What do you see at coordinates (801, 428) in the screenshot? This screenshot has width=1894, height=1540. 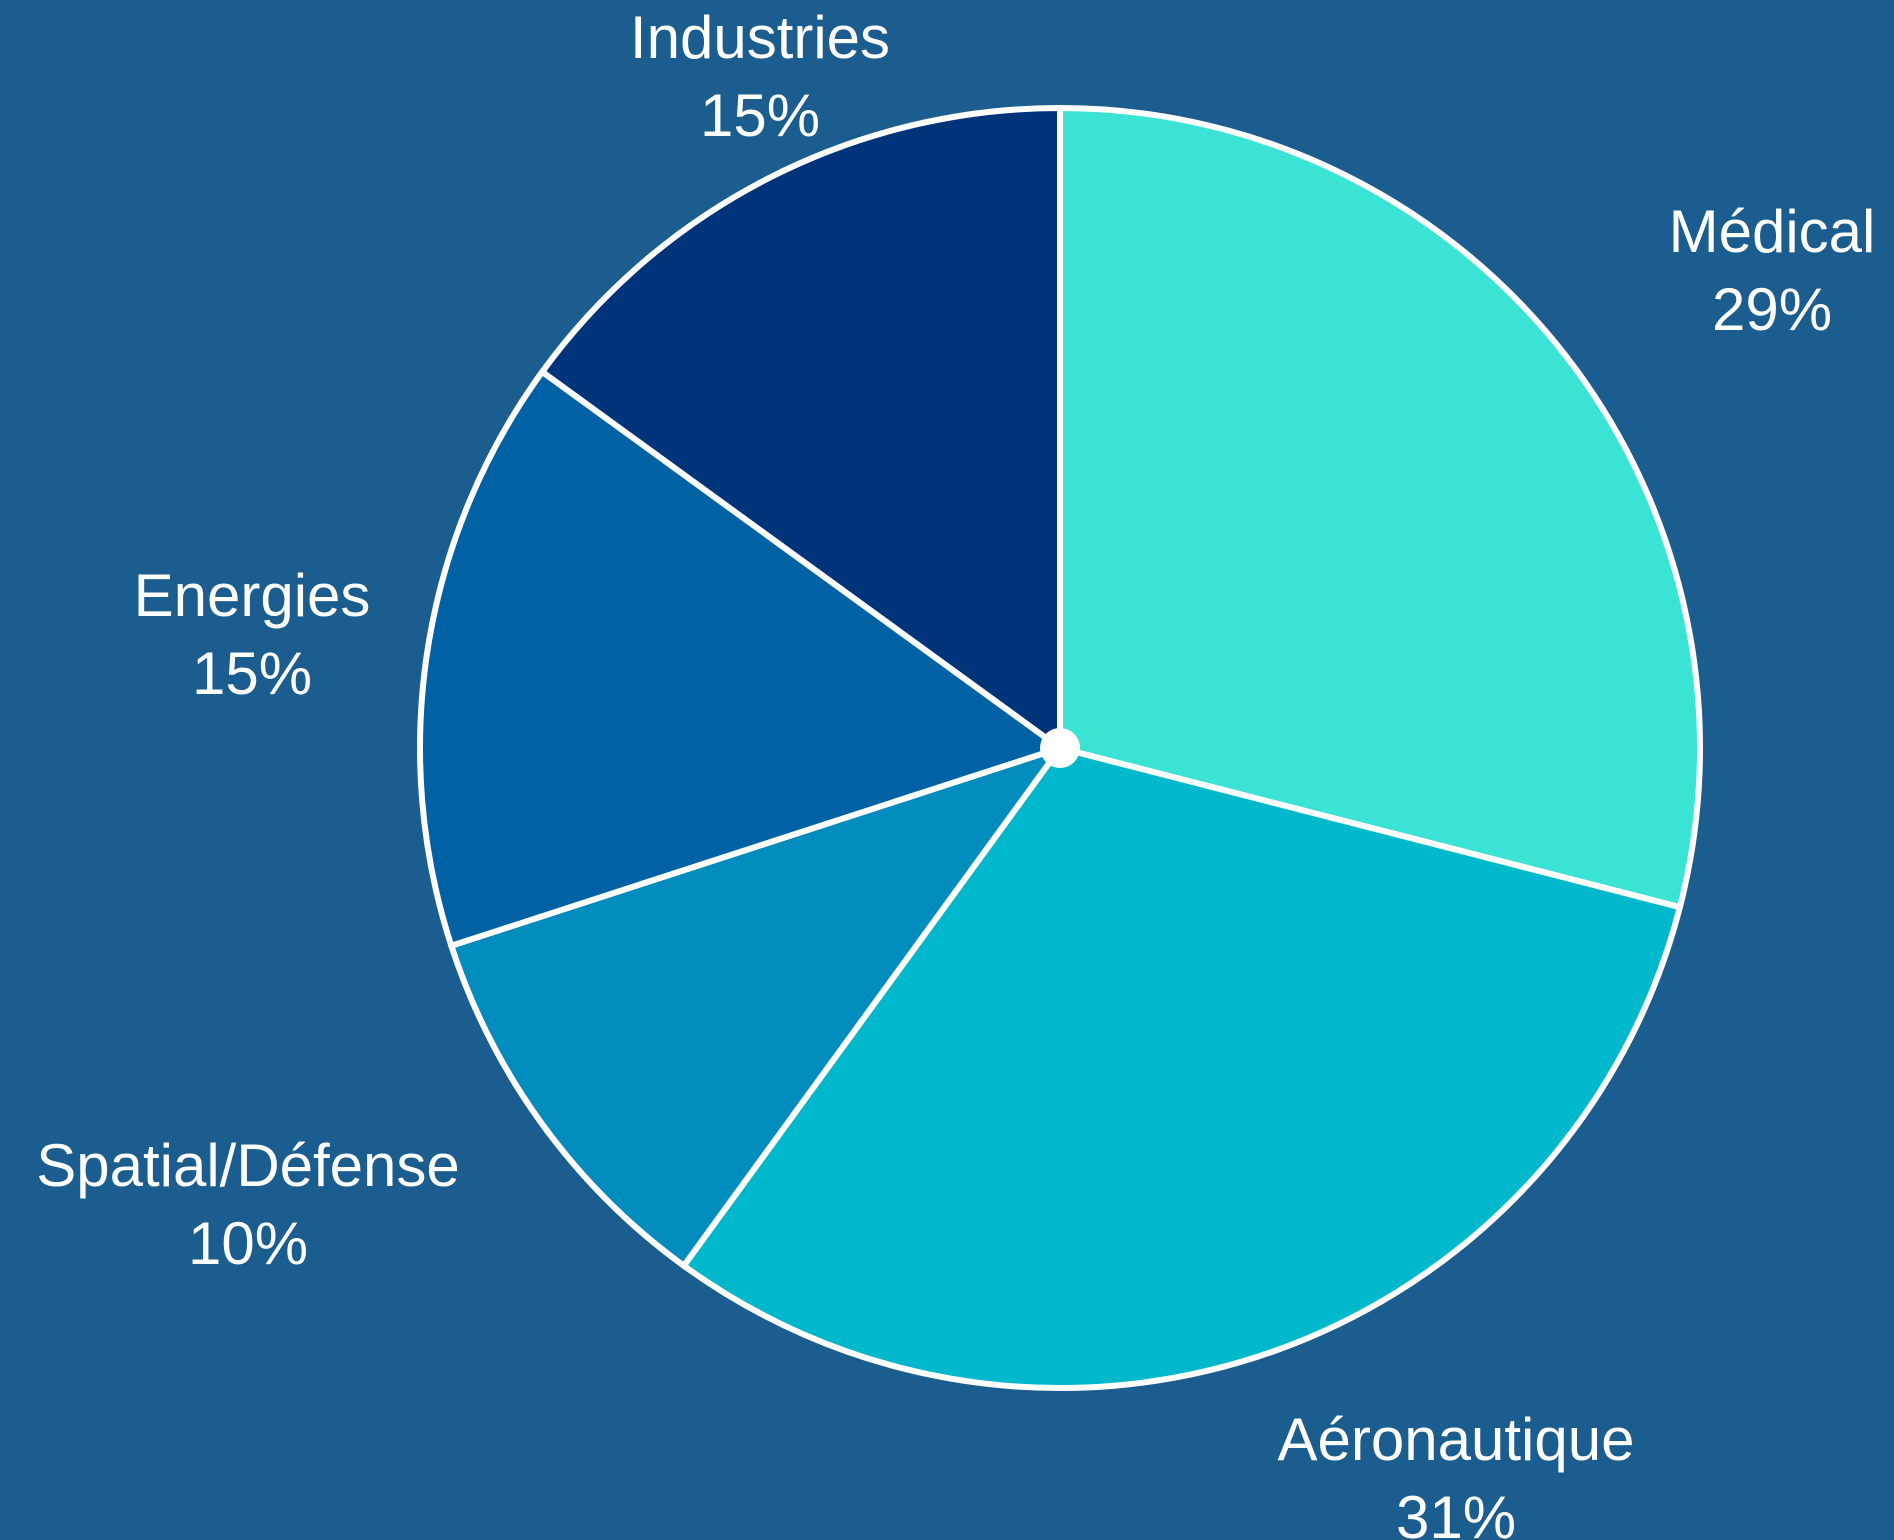 I see `pie-slice-industries` at bounding box center [801, 428].